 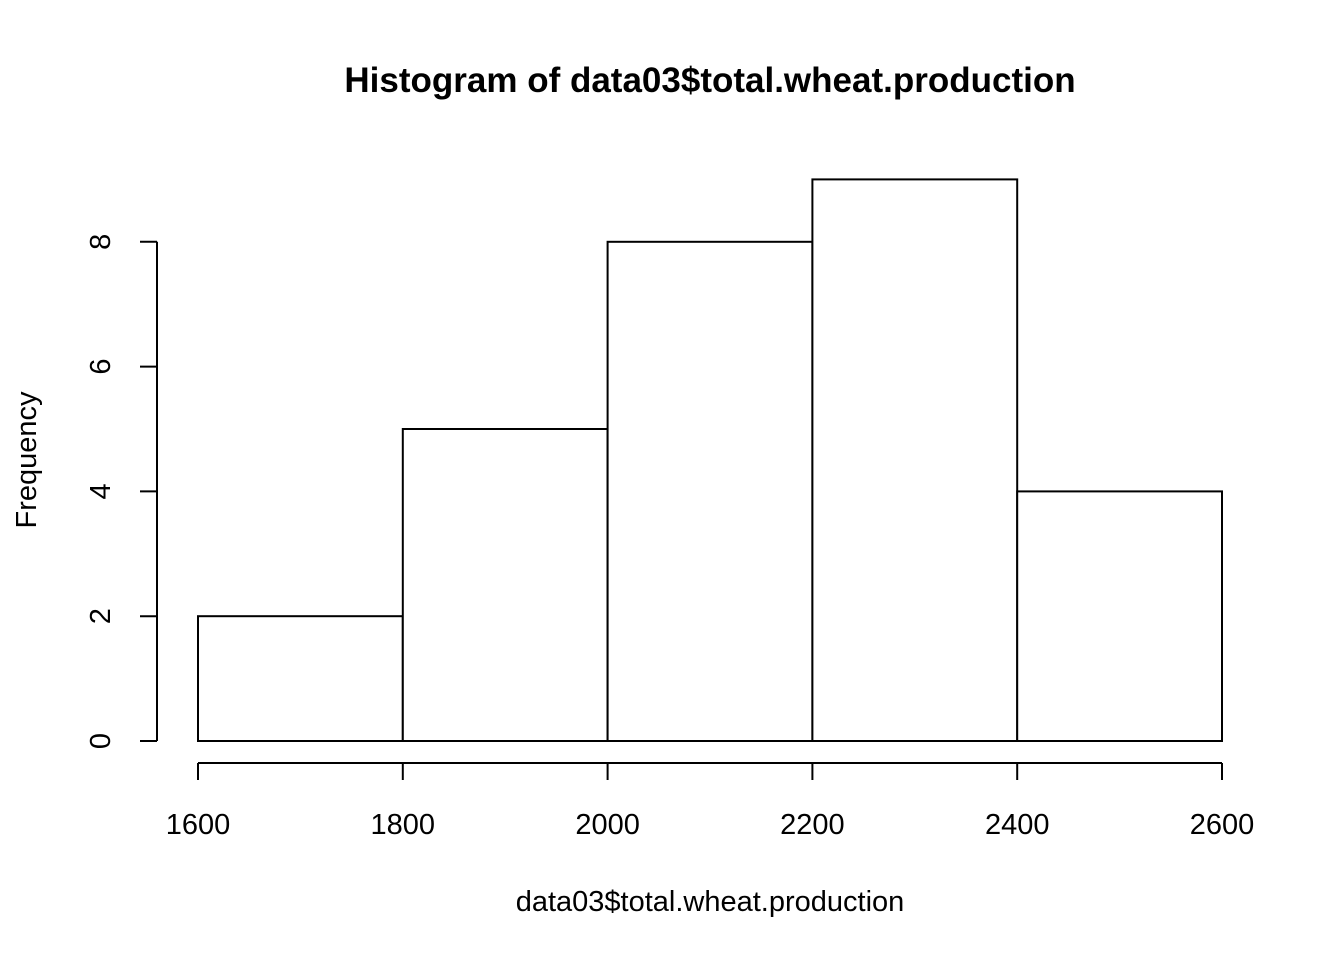 What do you see at coordinates (101, 491) in the screenshot?
I see `y-tick-label: 4` at bounding box center [101, 491].